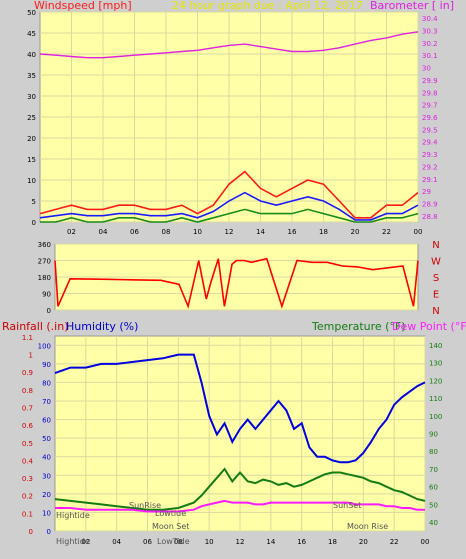 The image size is (466, 559). Describe the element at coordinates (73, 515) in the screenshot. I see `event-hightide-1: Hightide` at that location.